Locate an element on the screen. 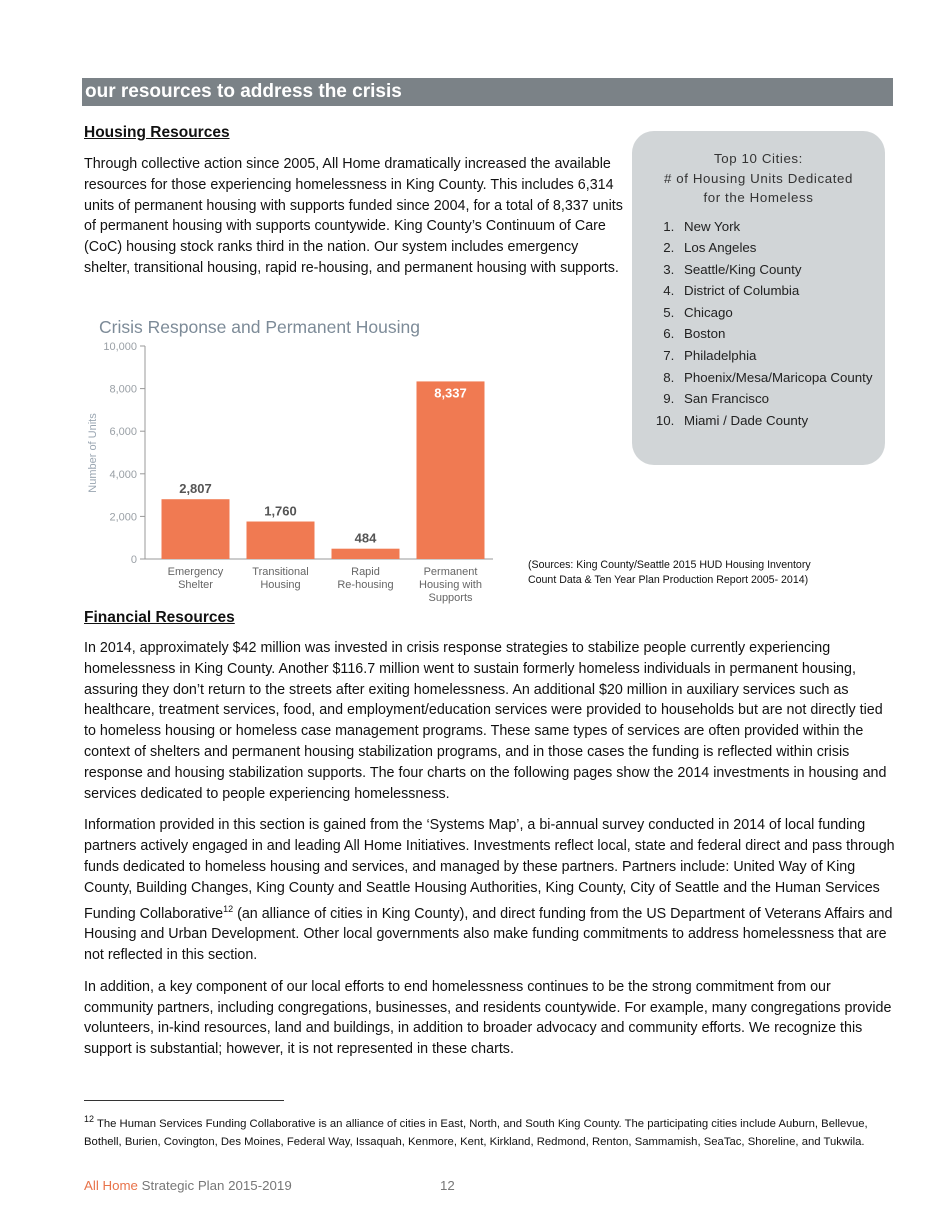 The width and height of the screenshot is (950, 1230). city: Chicago is located at coordinates (781, 313).